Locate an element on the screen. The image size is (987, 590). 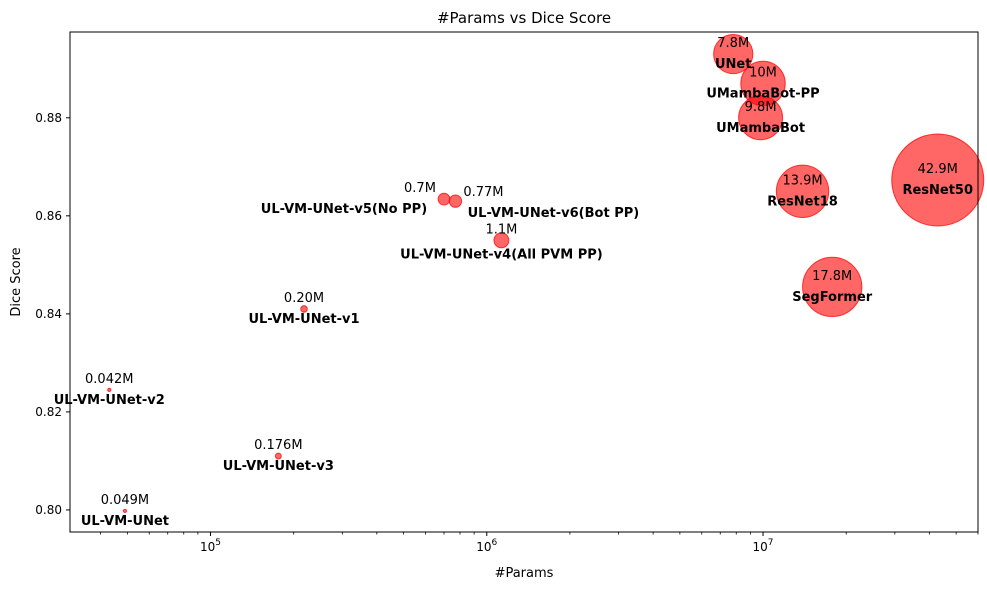
point-name-label: SegFormer is located at coordinates (832, 297).